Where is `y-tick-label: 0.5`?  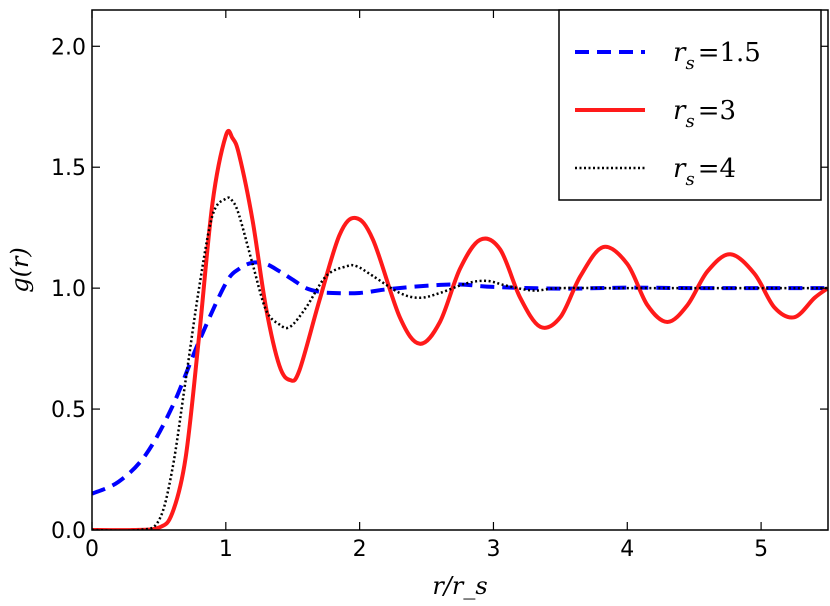
y-tick-label: 0.5 is located at coordinates (68, 410).